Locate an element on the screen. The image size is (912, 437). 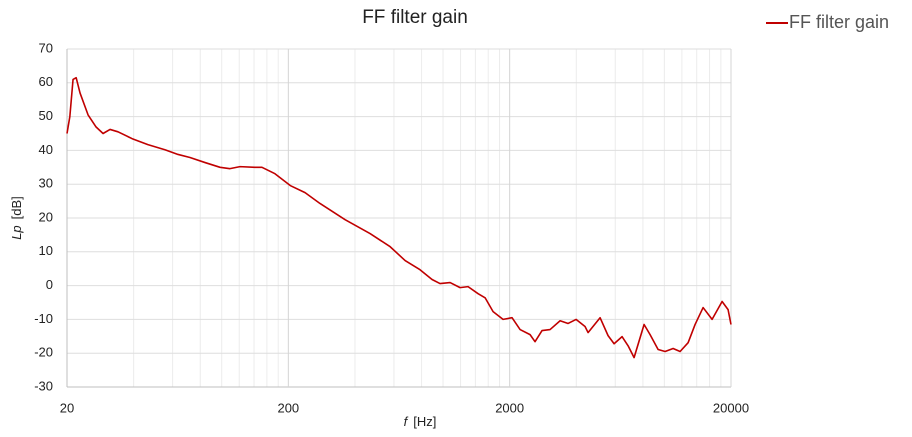
y-tick-label: 10 is located at coordinates (46, 250).